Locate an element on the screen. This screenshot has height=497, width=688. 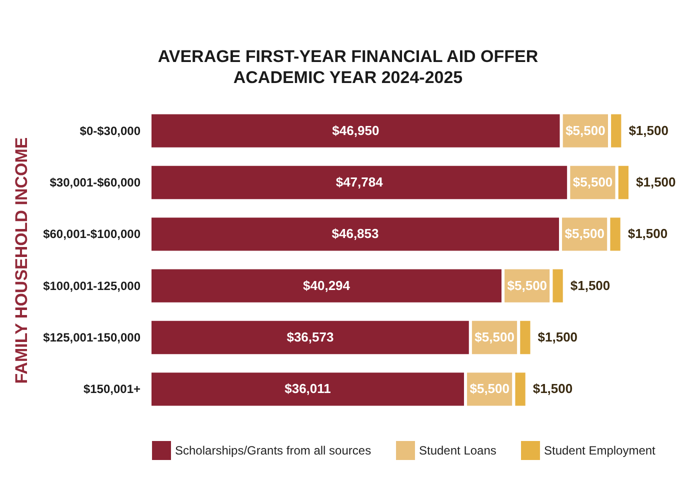
data-label: $46,853 is located at coordinates (355, 234).